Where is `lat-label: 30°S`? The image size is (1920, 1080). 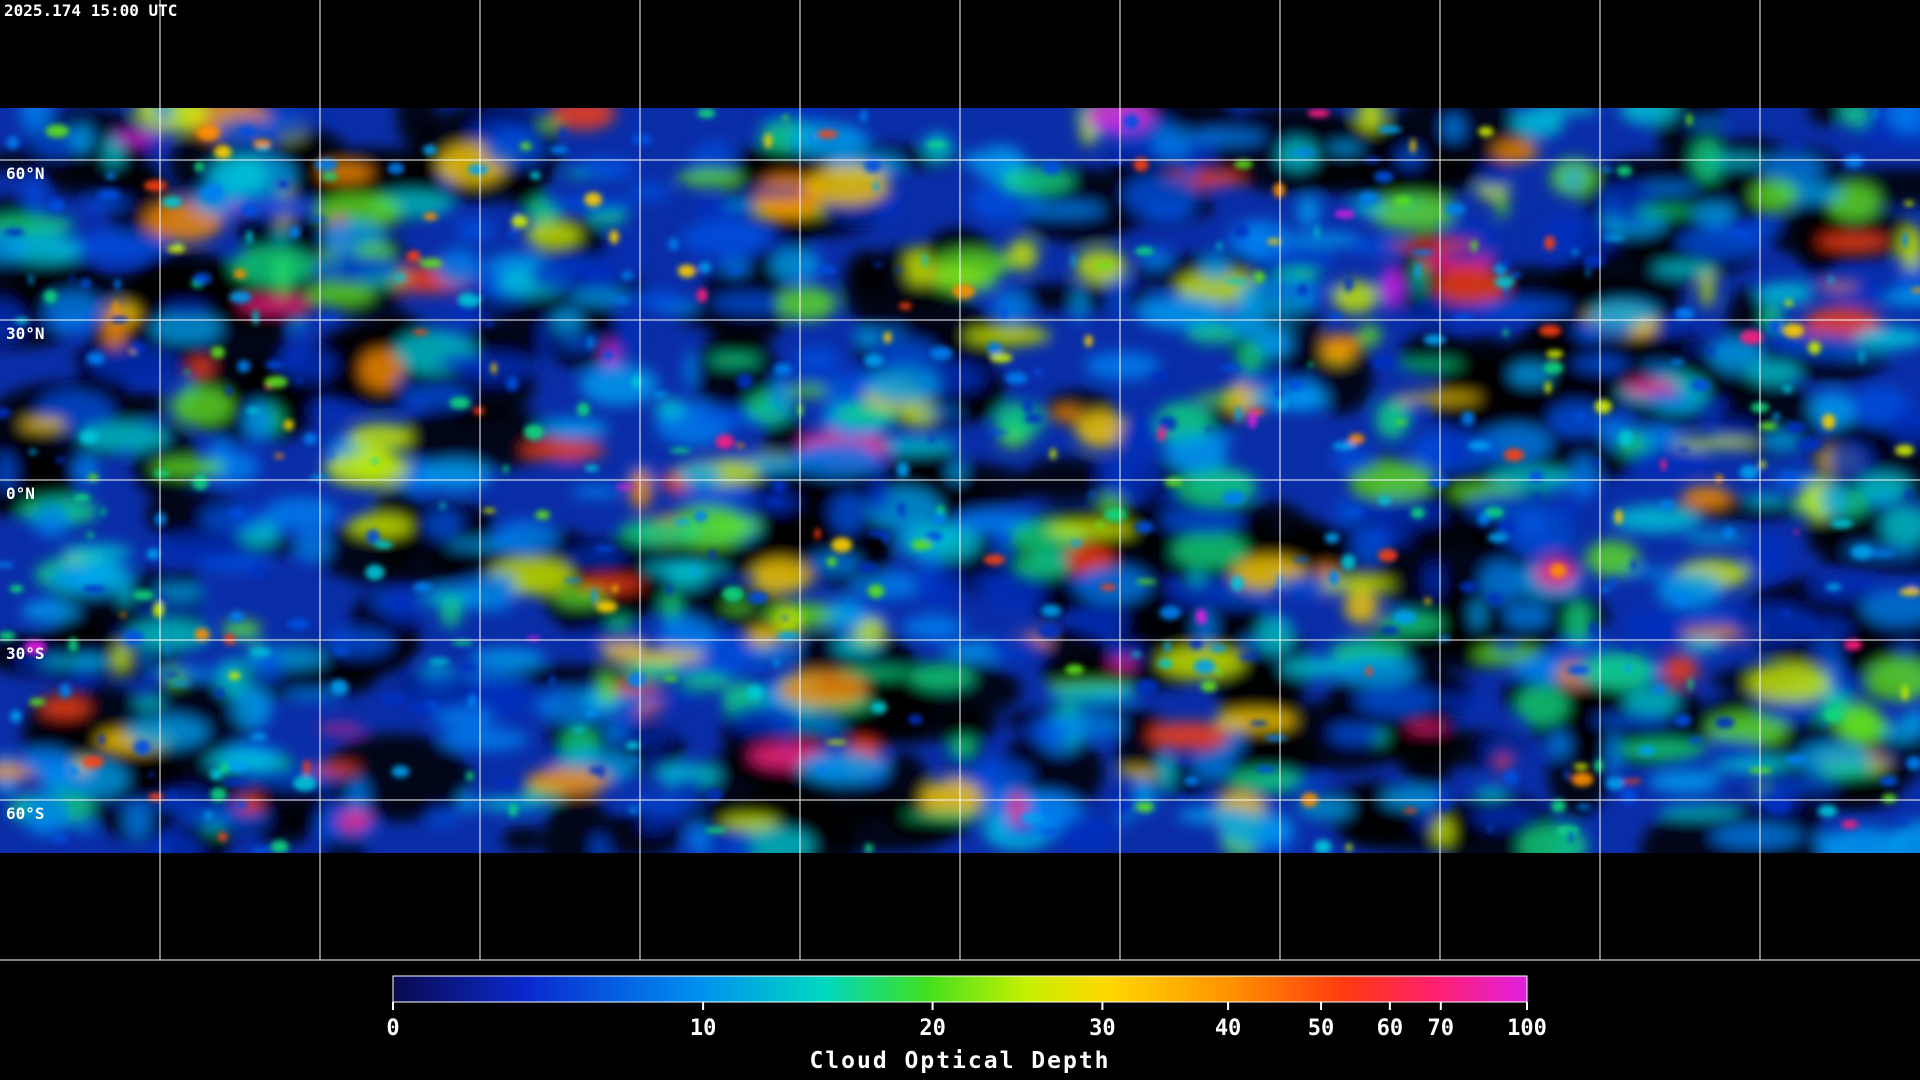
lat-label: 30°S is located at coordinates (25, 653).